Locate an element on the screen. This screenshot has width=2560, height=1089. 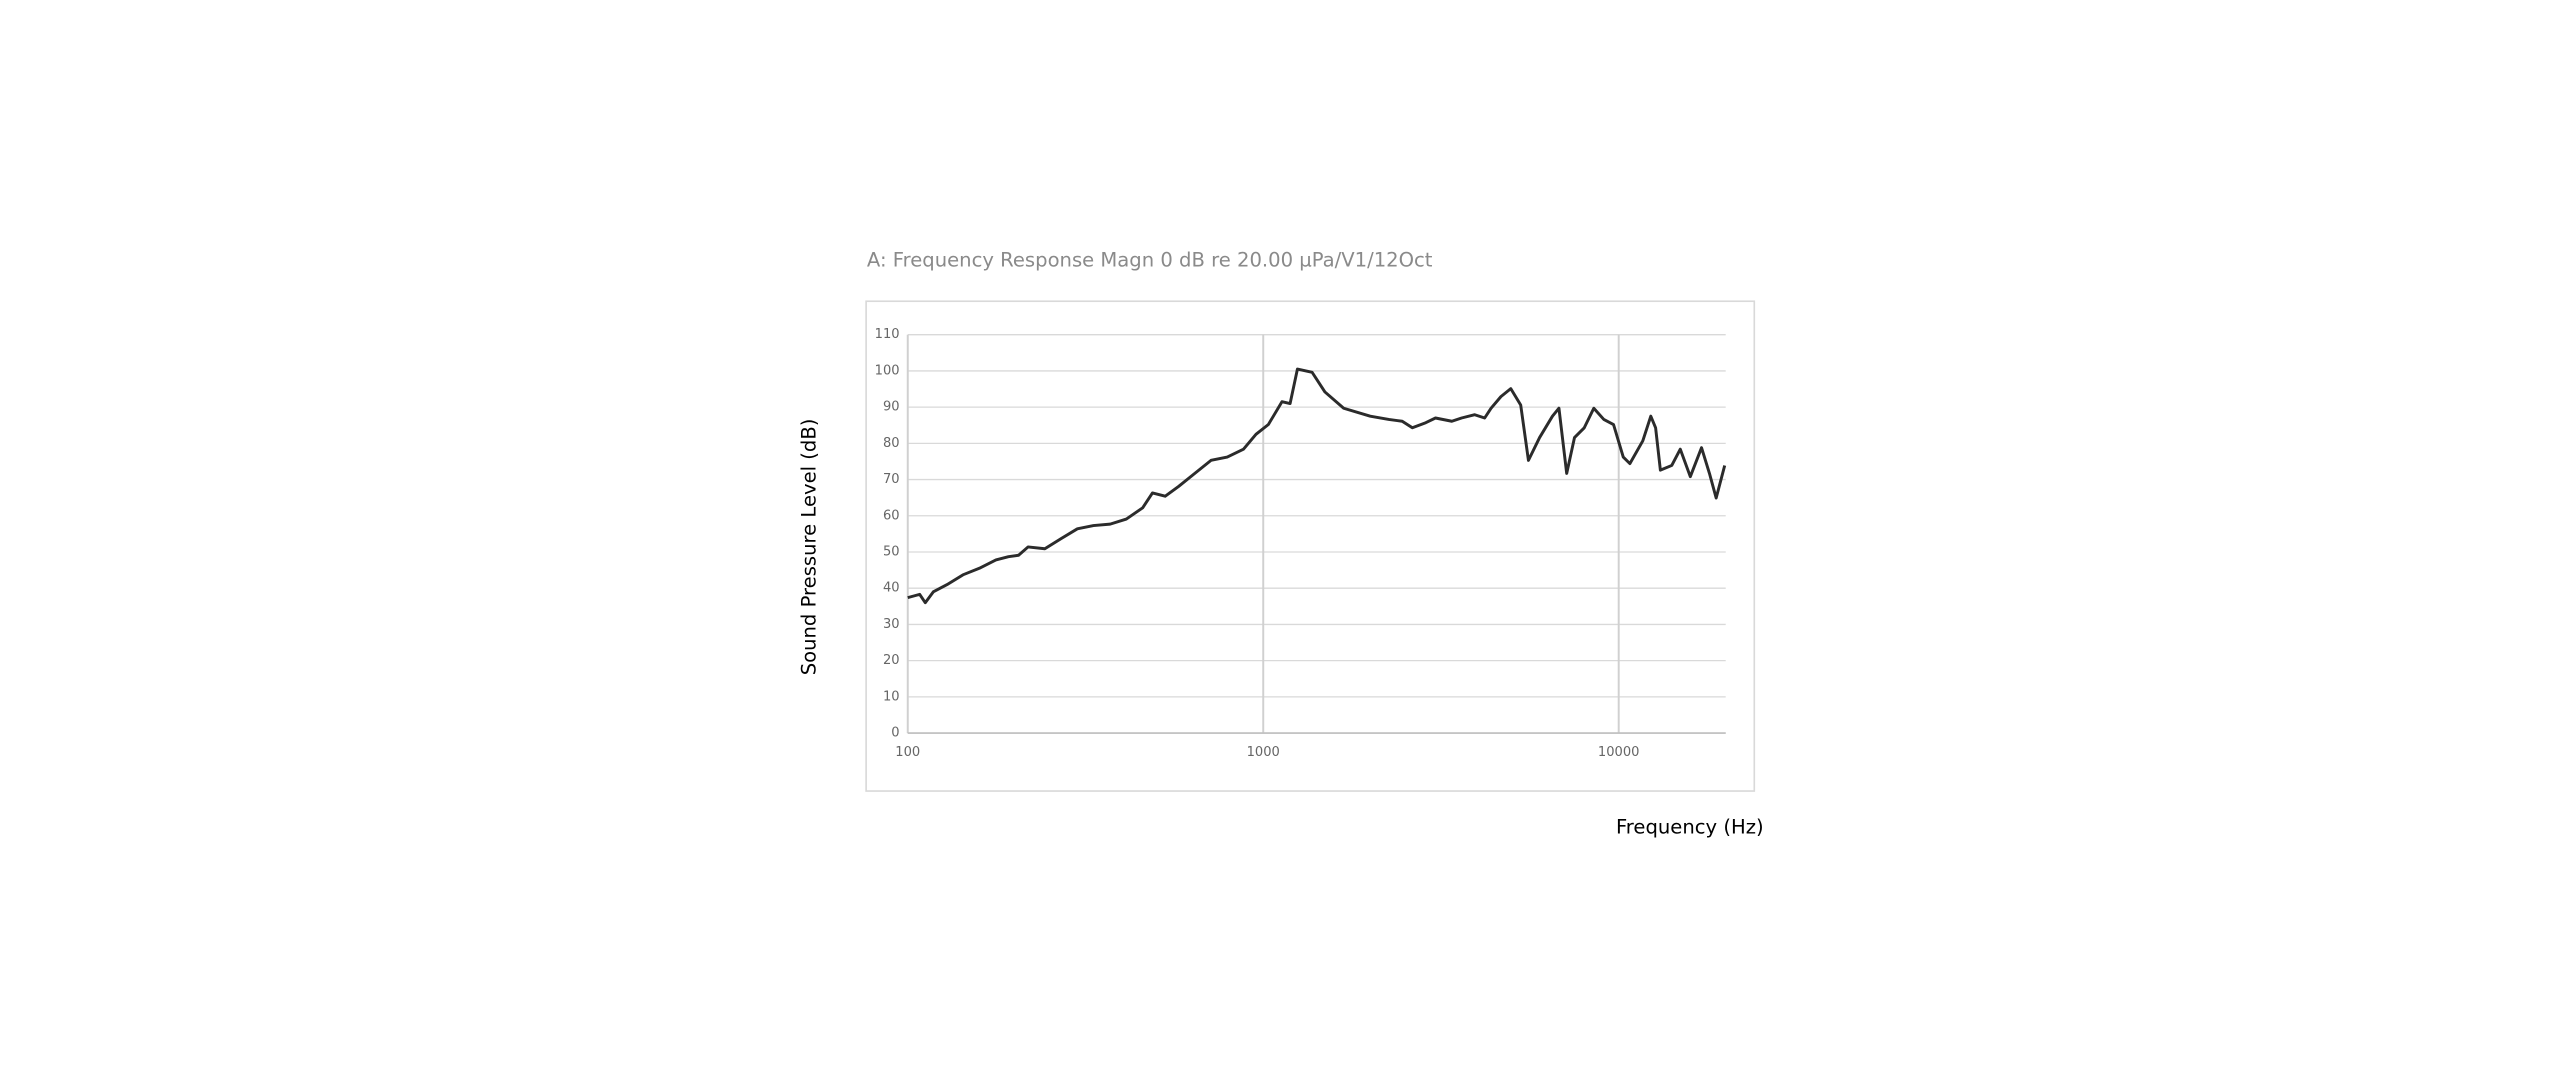
x-tick-label: 1000 is located at coordinates (1263, 752).